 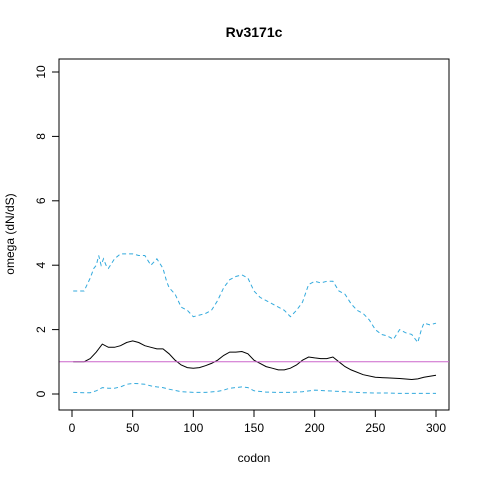 I want to click on x-tick-label: 250, so click(x=375, y=428).